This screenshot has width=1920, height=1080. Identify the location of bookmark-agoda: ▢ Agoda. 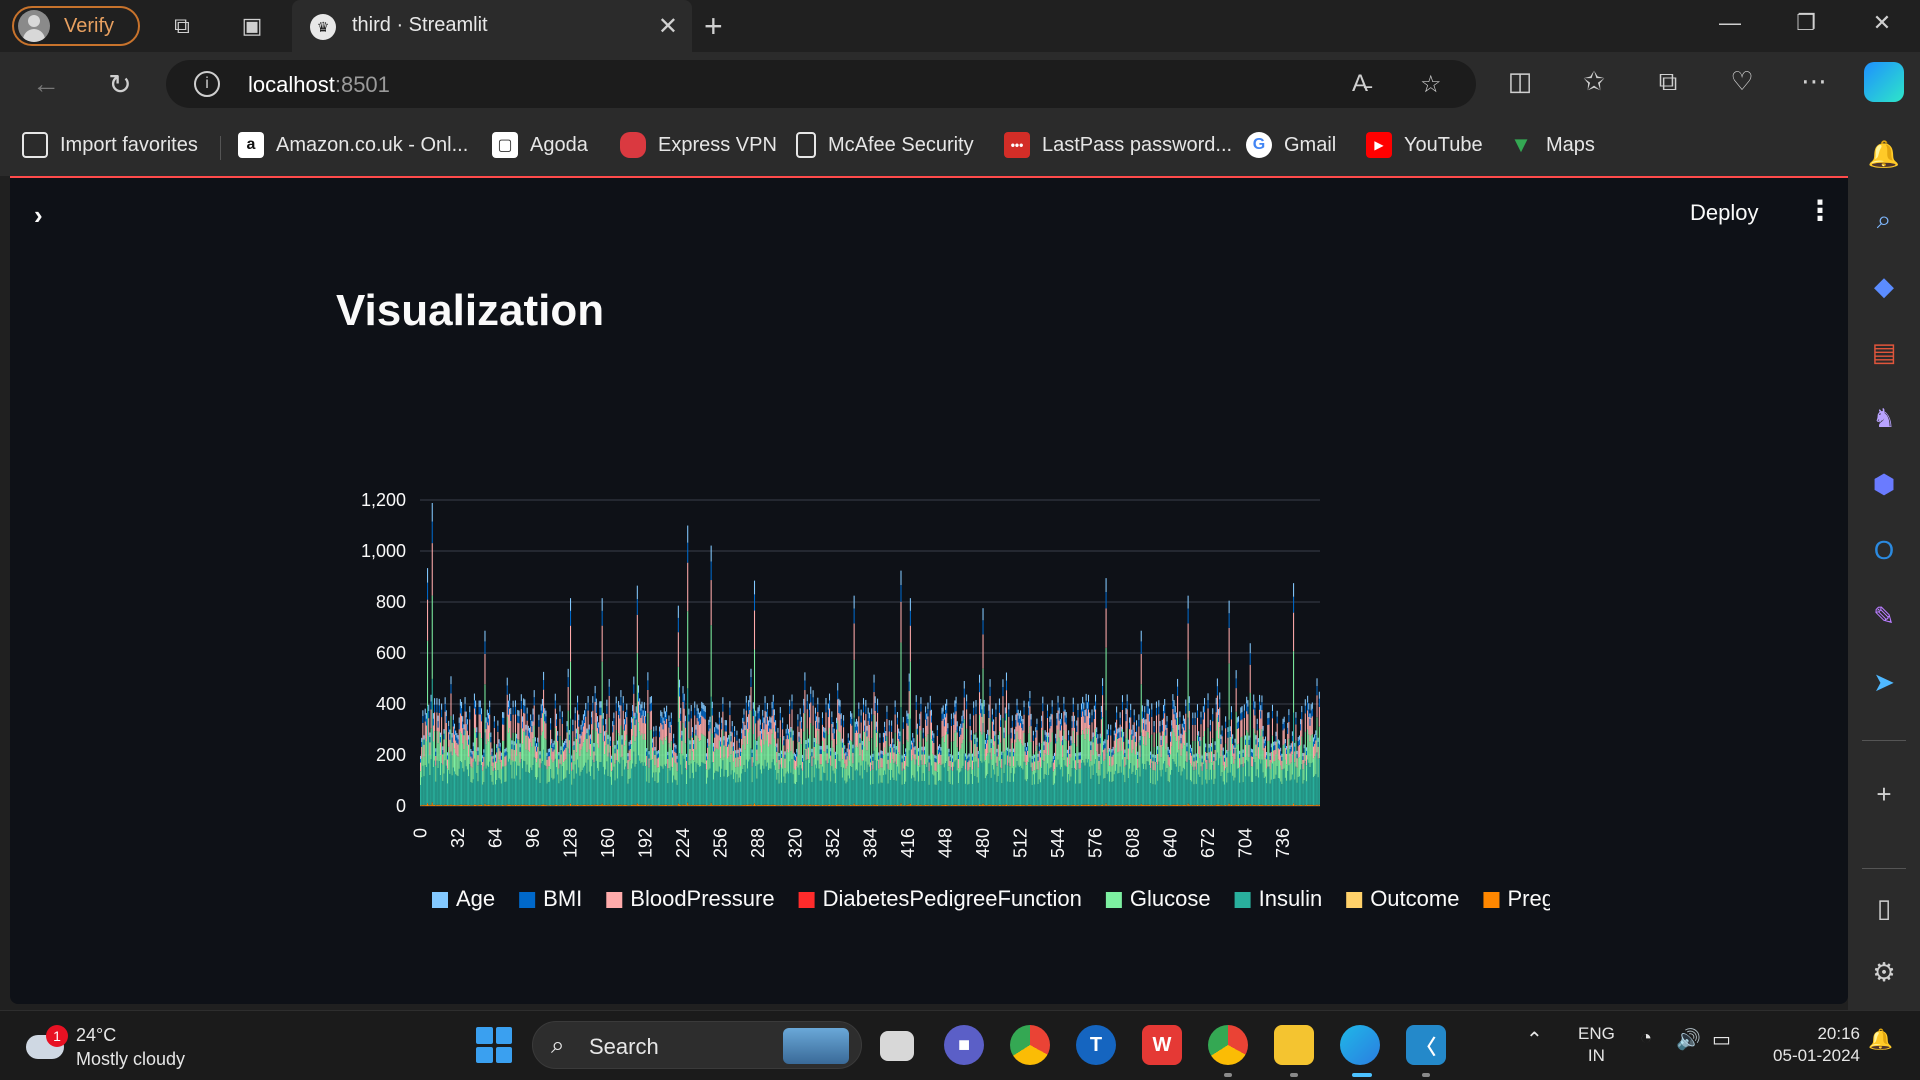
(540, 145).